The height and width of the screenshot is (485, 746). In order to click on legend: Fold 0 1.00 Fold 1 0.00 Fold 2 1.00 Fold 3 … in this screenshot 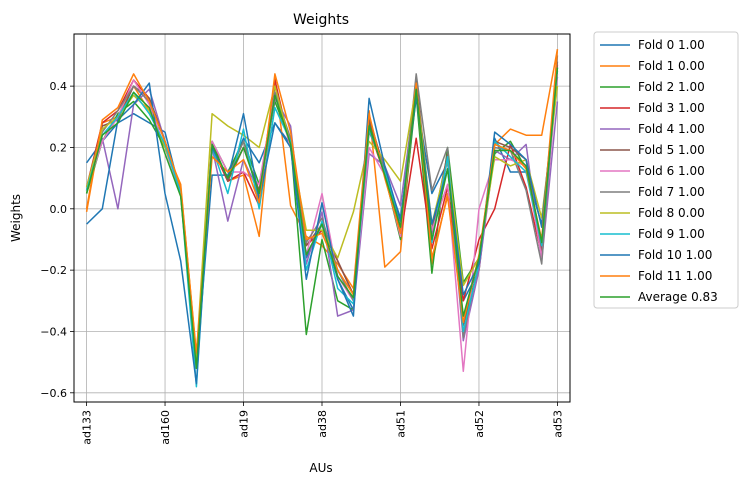, I will do `click(666, 170)`.